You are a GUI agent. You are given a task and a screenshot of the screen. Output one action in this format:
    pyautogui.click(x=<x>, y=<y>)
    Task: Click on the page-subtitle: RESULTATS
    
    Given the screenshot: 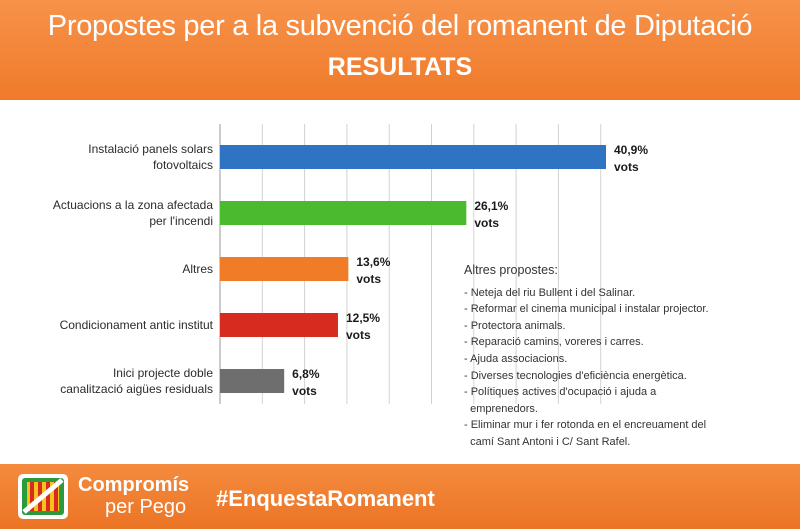 What is the action you would take?
    pyautogui.click(x=400, y=67)
    